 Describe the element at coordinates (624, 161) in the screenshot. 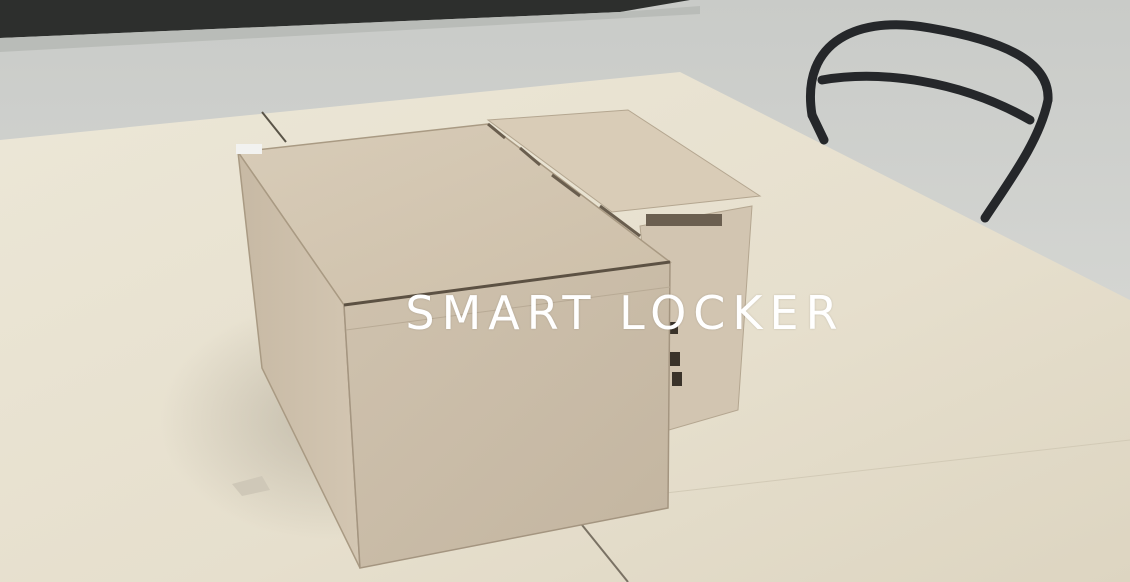

I see `box-back-top` at that location.